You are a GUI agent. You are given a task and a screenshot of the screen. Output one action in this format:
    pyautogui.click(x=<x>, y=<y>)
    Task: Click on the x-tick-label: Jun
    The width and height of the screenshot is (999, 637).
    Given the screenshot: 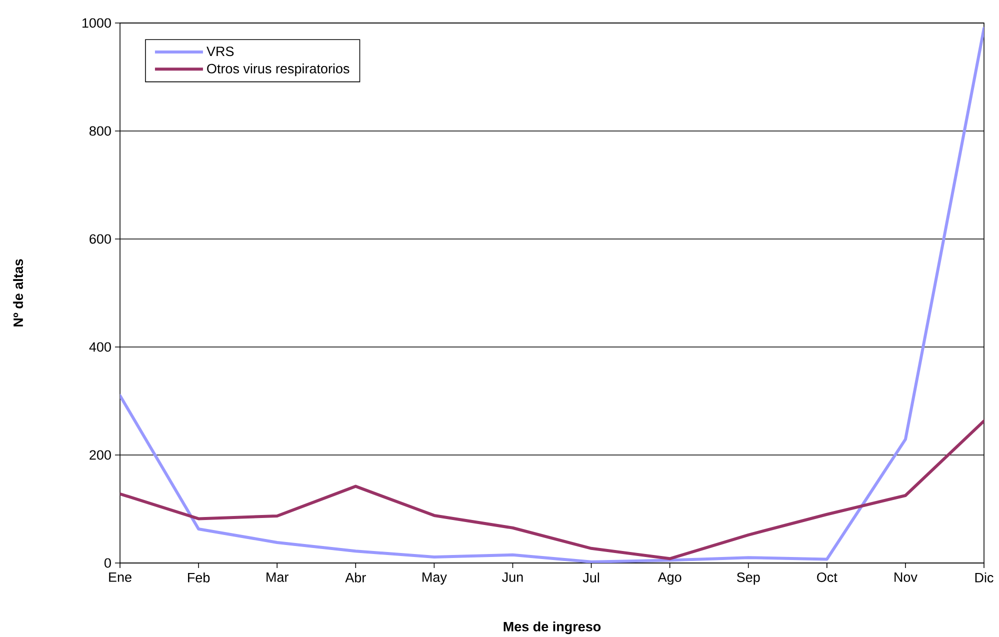 What is the action you would take?
    pyautogui.click(x=512, y=577)
    